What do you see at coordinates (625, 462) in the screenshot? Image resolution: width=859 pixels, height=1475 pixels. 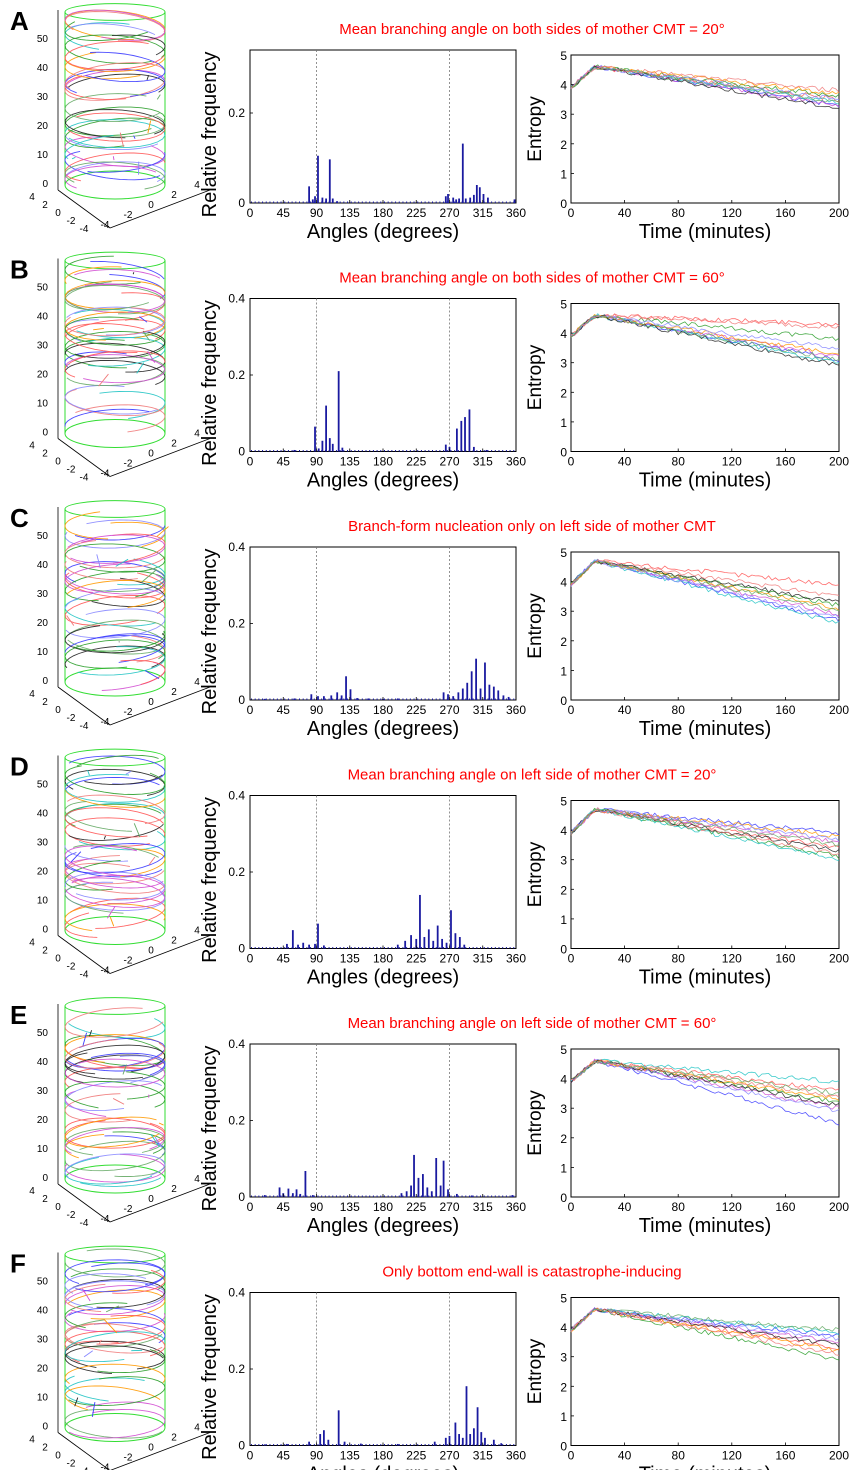 I see `entropy-x-tick: 40` at bounding box center [625, 462].